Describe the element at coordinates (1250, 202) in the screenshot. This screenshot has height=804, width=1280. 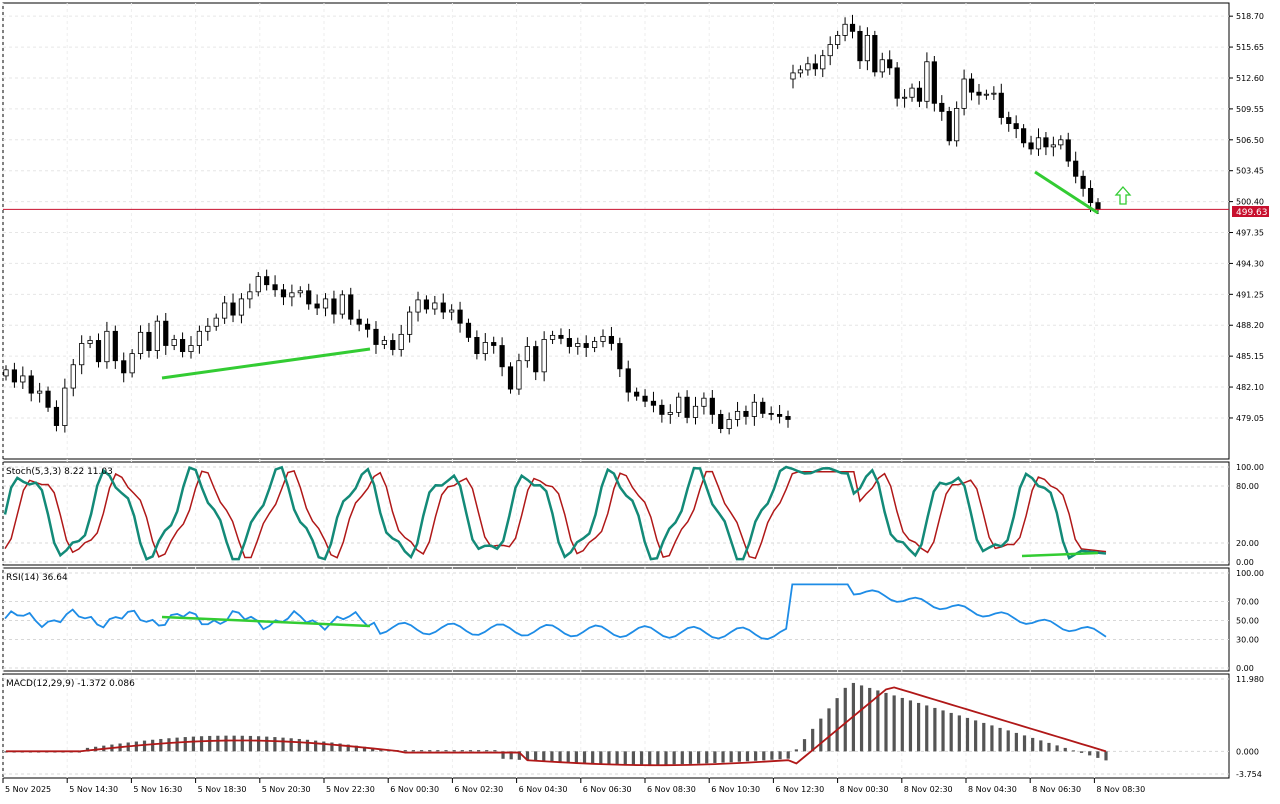
I see `price-tick-label: 500.40` at that location.